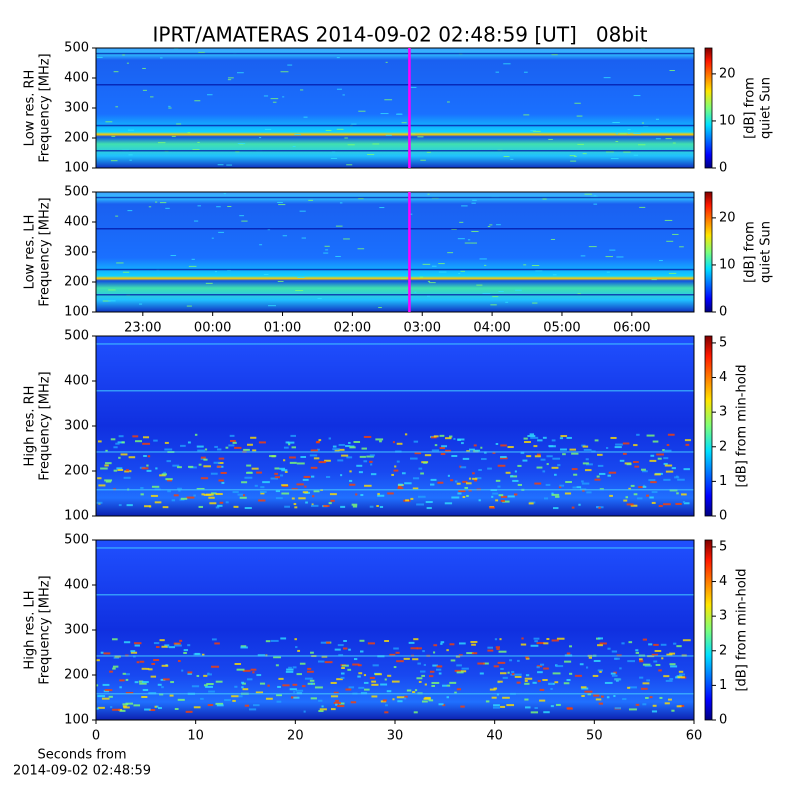 The width and height of the screenshot is (800, 804). I want to click on colorbar-label: quiet Sun, so click(766, 108).